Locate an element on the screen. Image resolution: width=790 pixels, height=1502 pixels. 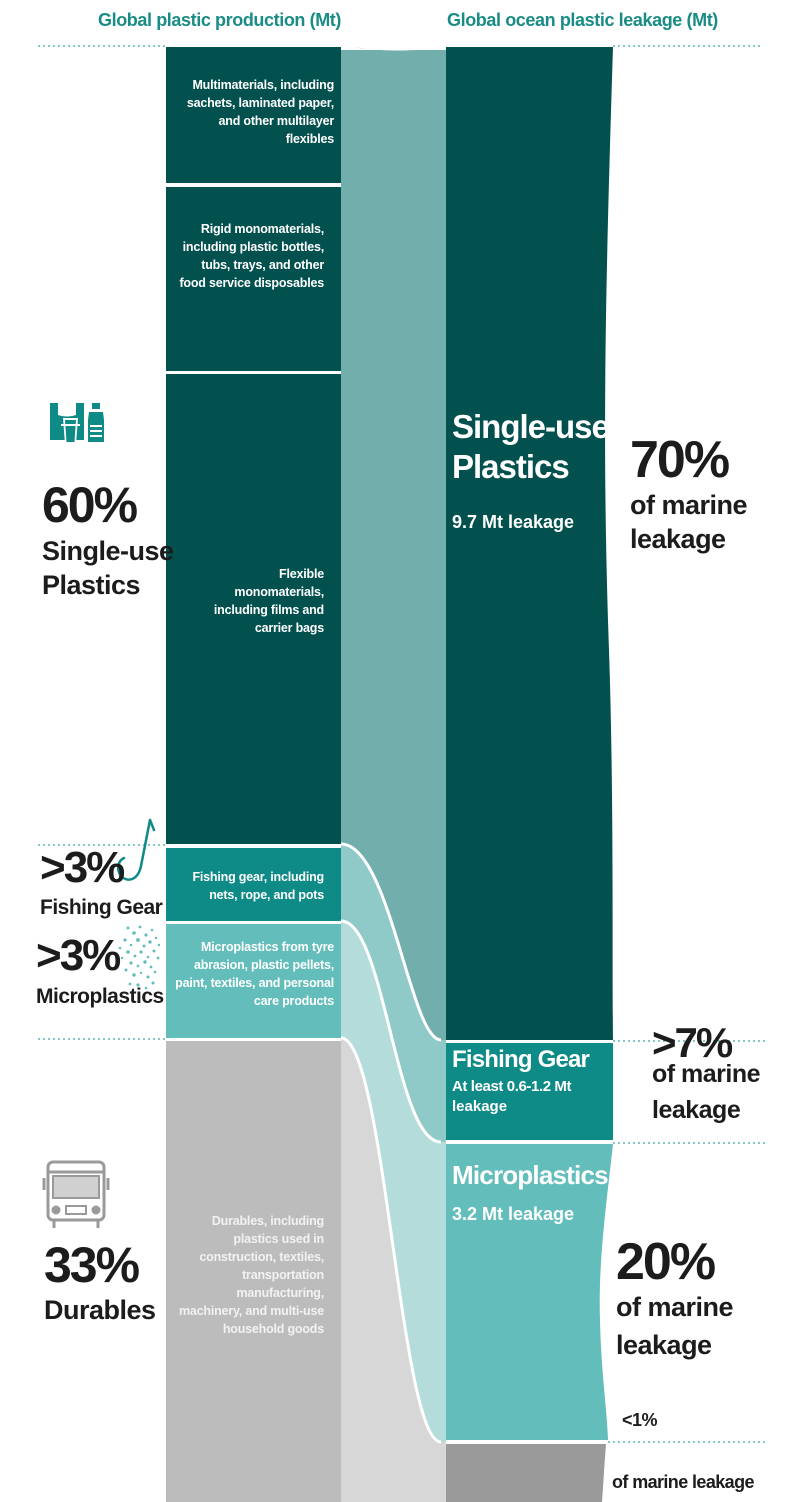
production-block-multimaterials is located at coordinates (253, 115).